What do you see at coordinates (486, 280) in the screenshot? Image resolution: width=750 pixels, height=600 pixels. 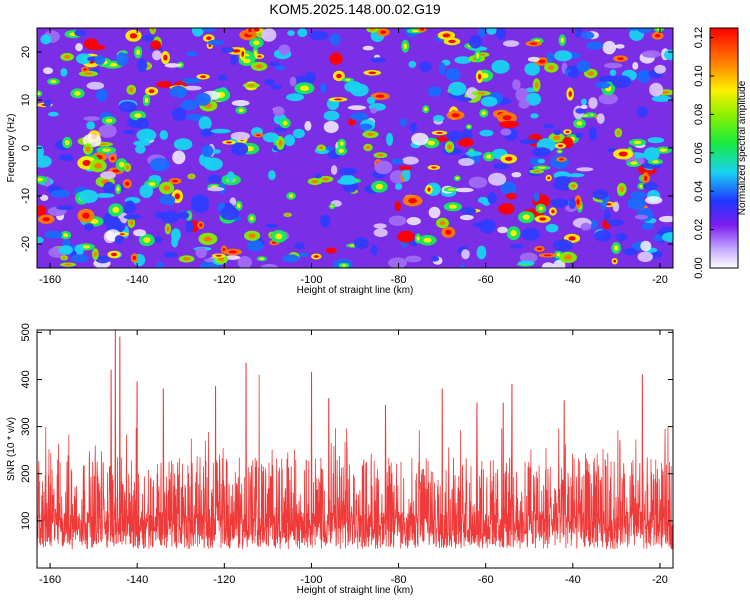 I see `x-tick-label: -60` at bounding box center [486, 280].